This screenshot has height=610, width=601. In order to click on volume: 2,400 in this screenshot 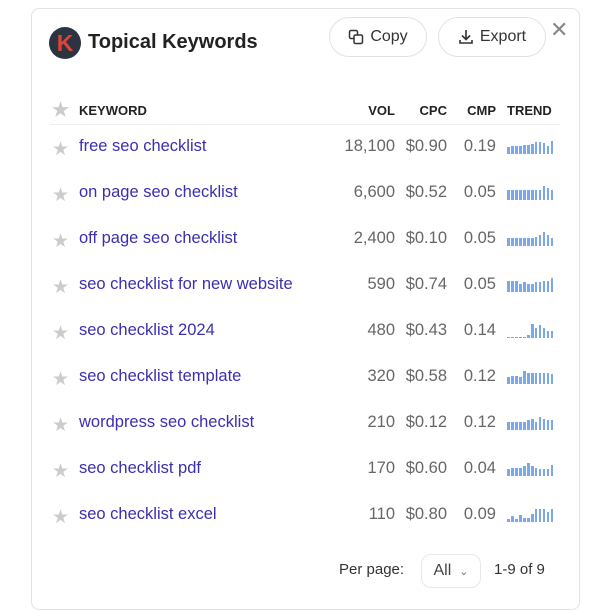, I will do `click(374, 238)`.